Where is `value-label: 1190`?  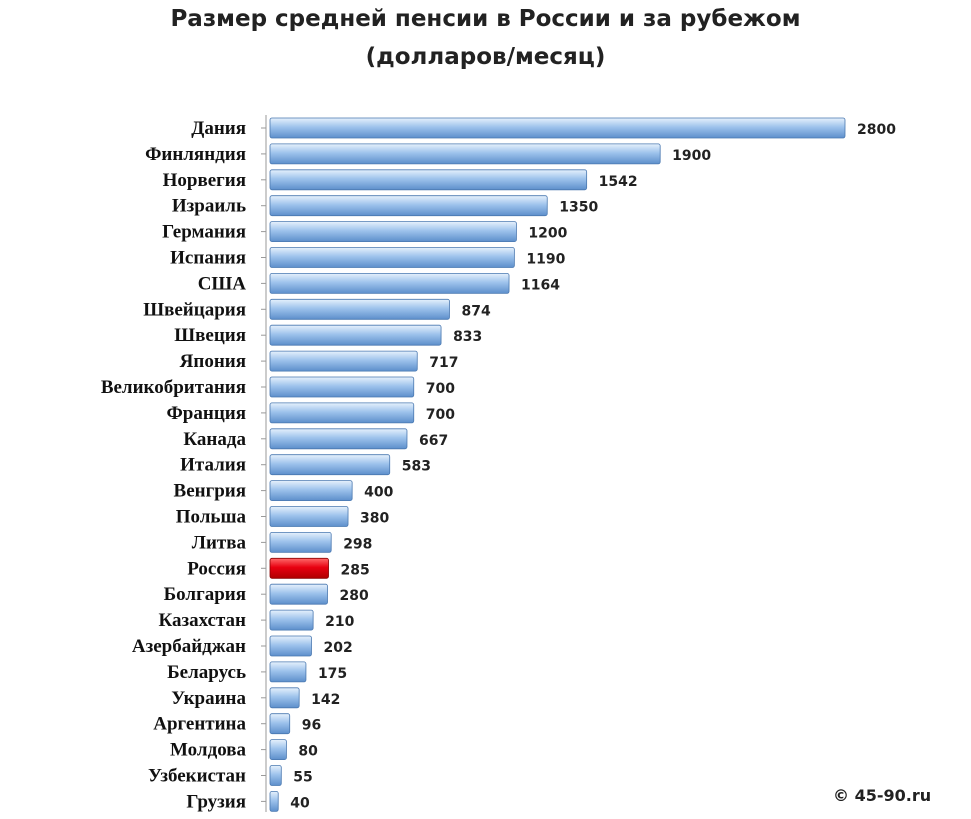
value-label: 1190 is located at coordinates (545, 260).